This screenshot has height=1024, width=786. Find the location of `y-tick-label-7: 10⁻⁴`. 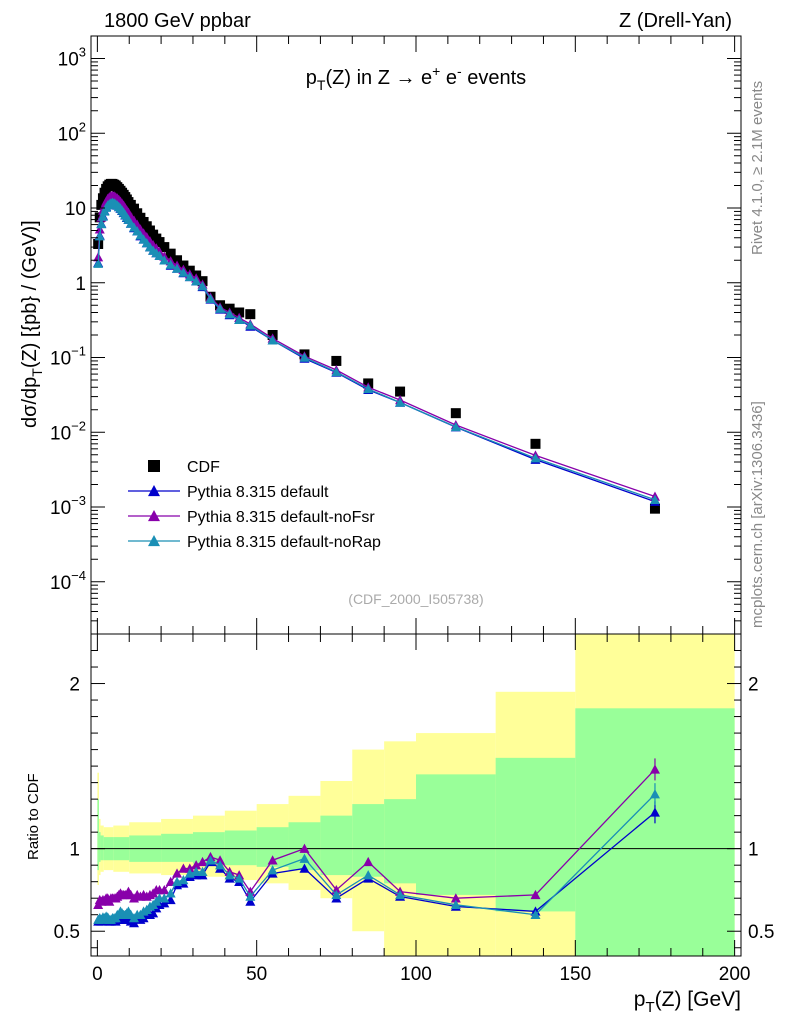

y-tick-label-7: 10⁻⁴ is located at coordinates (68, 581).